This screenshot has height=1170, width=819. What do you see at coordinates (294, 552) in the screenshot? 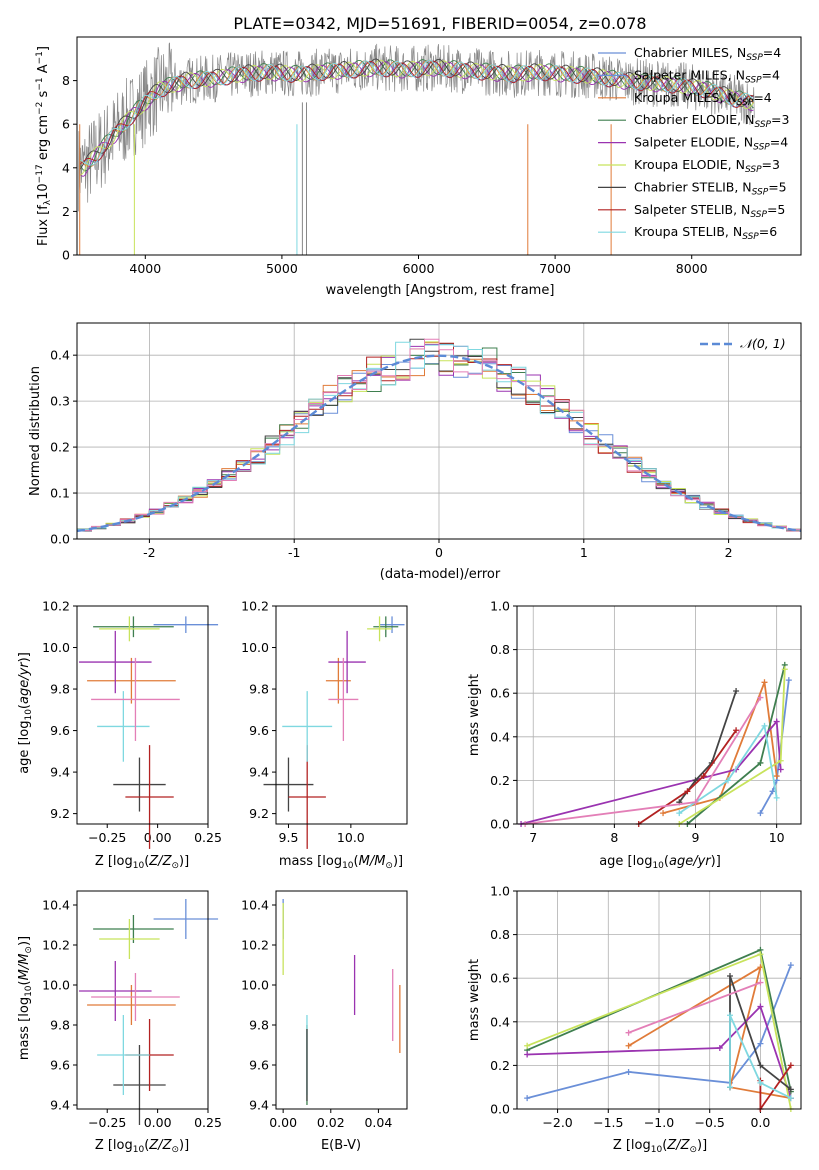
I see `x-tick-label: -1` at bounding box center [294, 552].